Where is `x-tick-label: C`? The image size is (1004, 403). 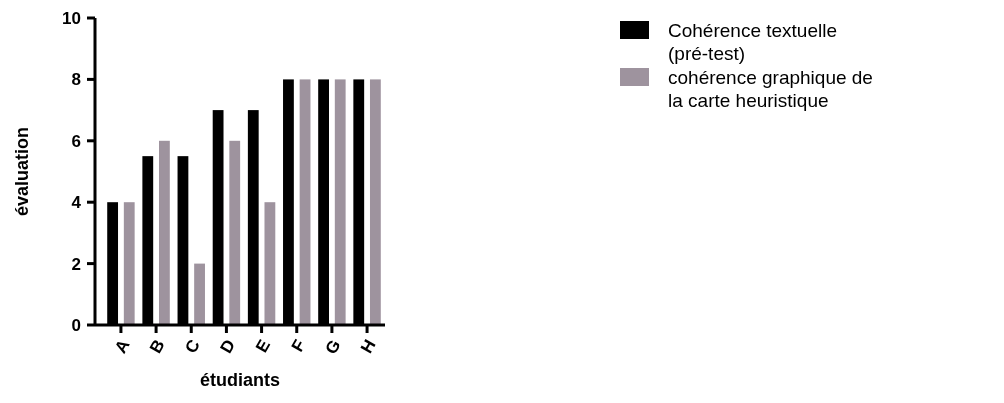 x-tick-label: C is located at coordinates (192, 346).